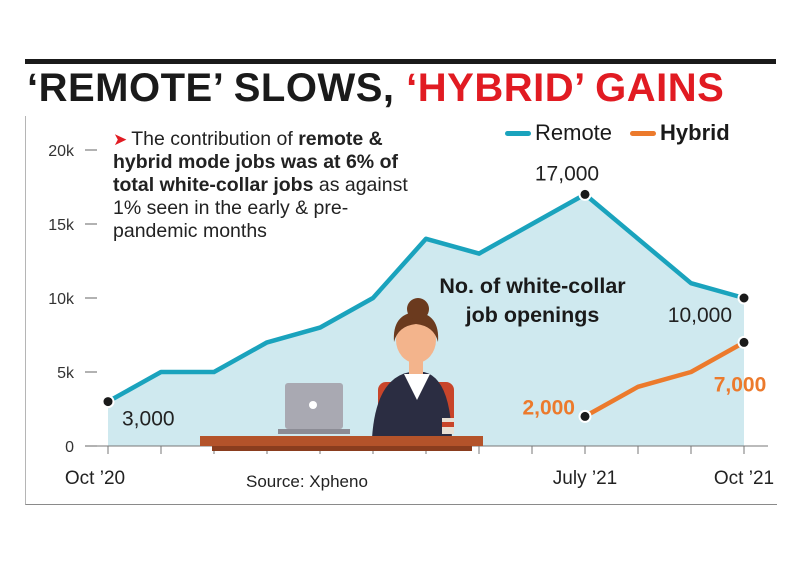 This screenshot has height=565, width=801. Describe the element at coordinates (412, 405) in the screenshot. I see `jacket` at that location.